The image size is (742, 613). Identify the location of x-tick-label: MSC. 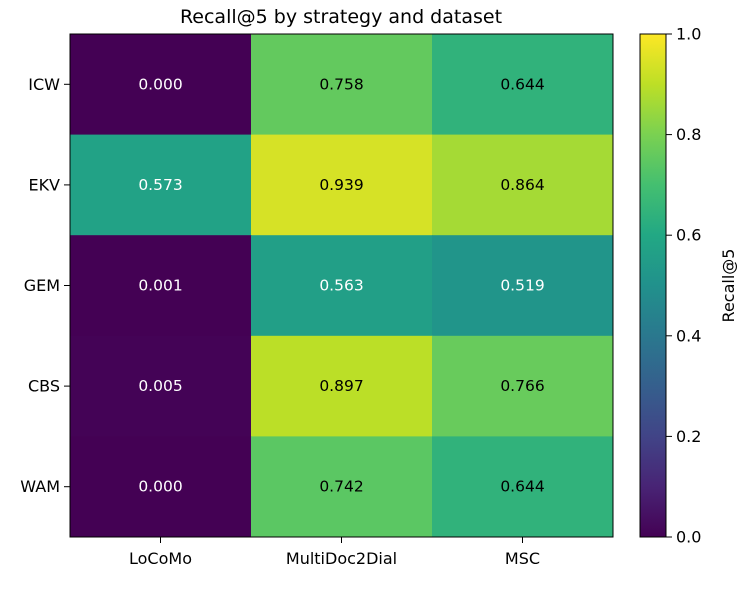
(522, 558).